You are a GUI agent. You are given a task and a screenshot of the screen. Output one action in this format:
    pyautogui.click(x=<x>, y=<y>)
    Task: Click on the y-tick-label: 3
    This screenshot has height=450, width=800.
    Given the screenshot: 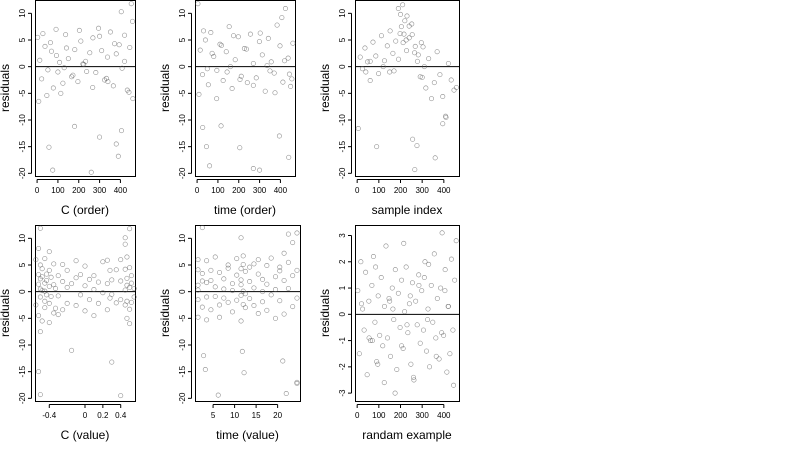 What is the action you would take?
    pyautogui.click(x=342, y=235)
    